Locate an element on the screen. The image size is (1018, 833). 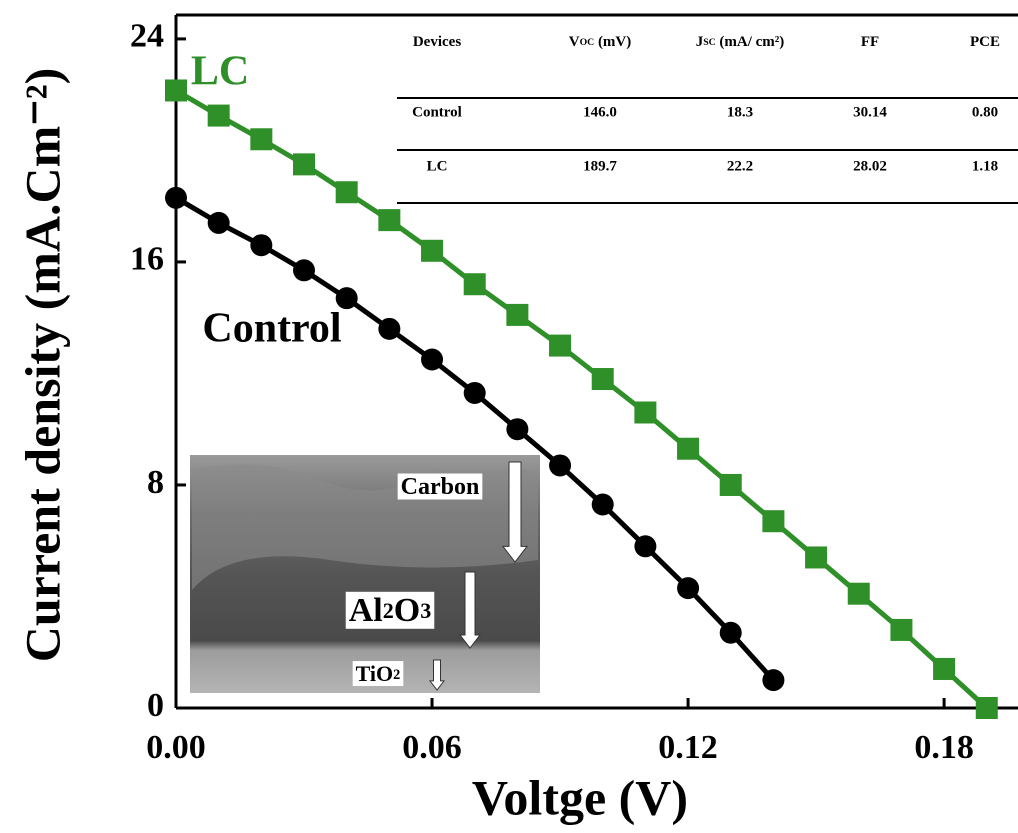
table-cell: 189.7 is located at coordinates (600, 166).